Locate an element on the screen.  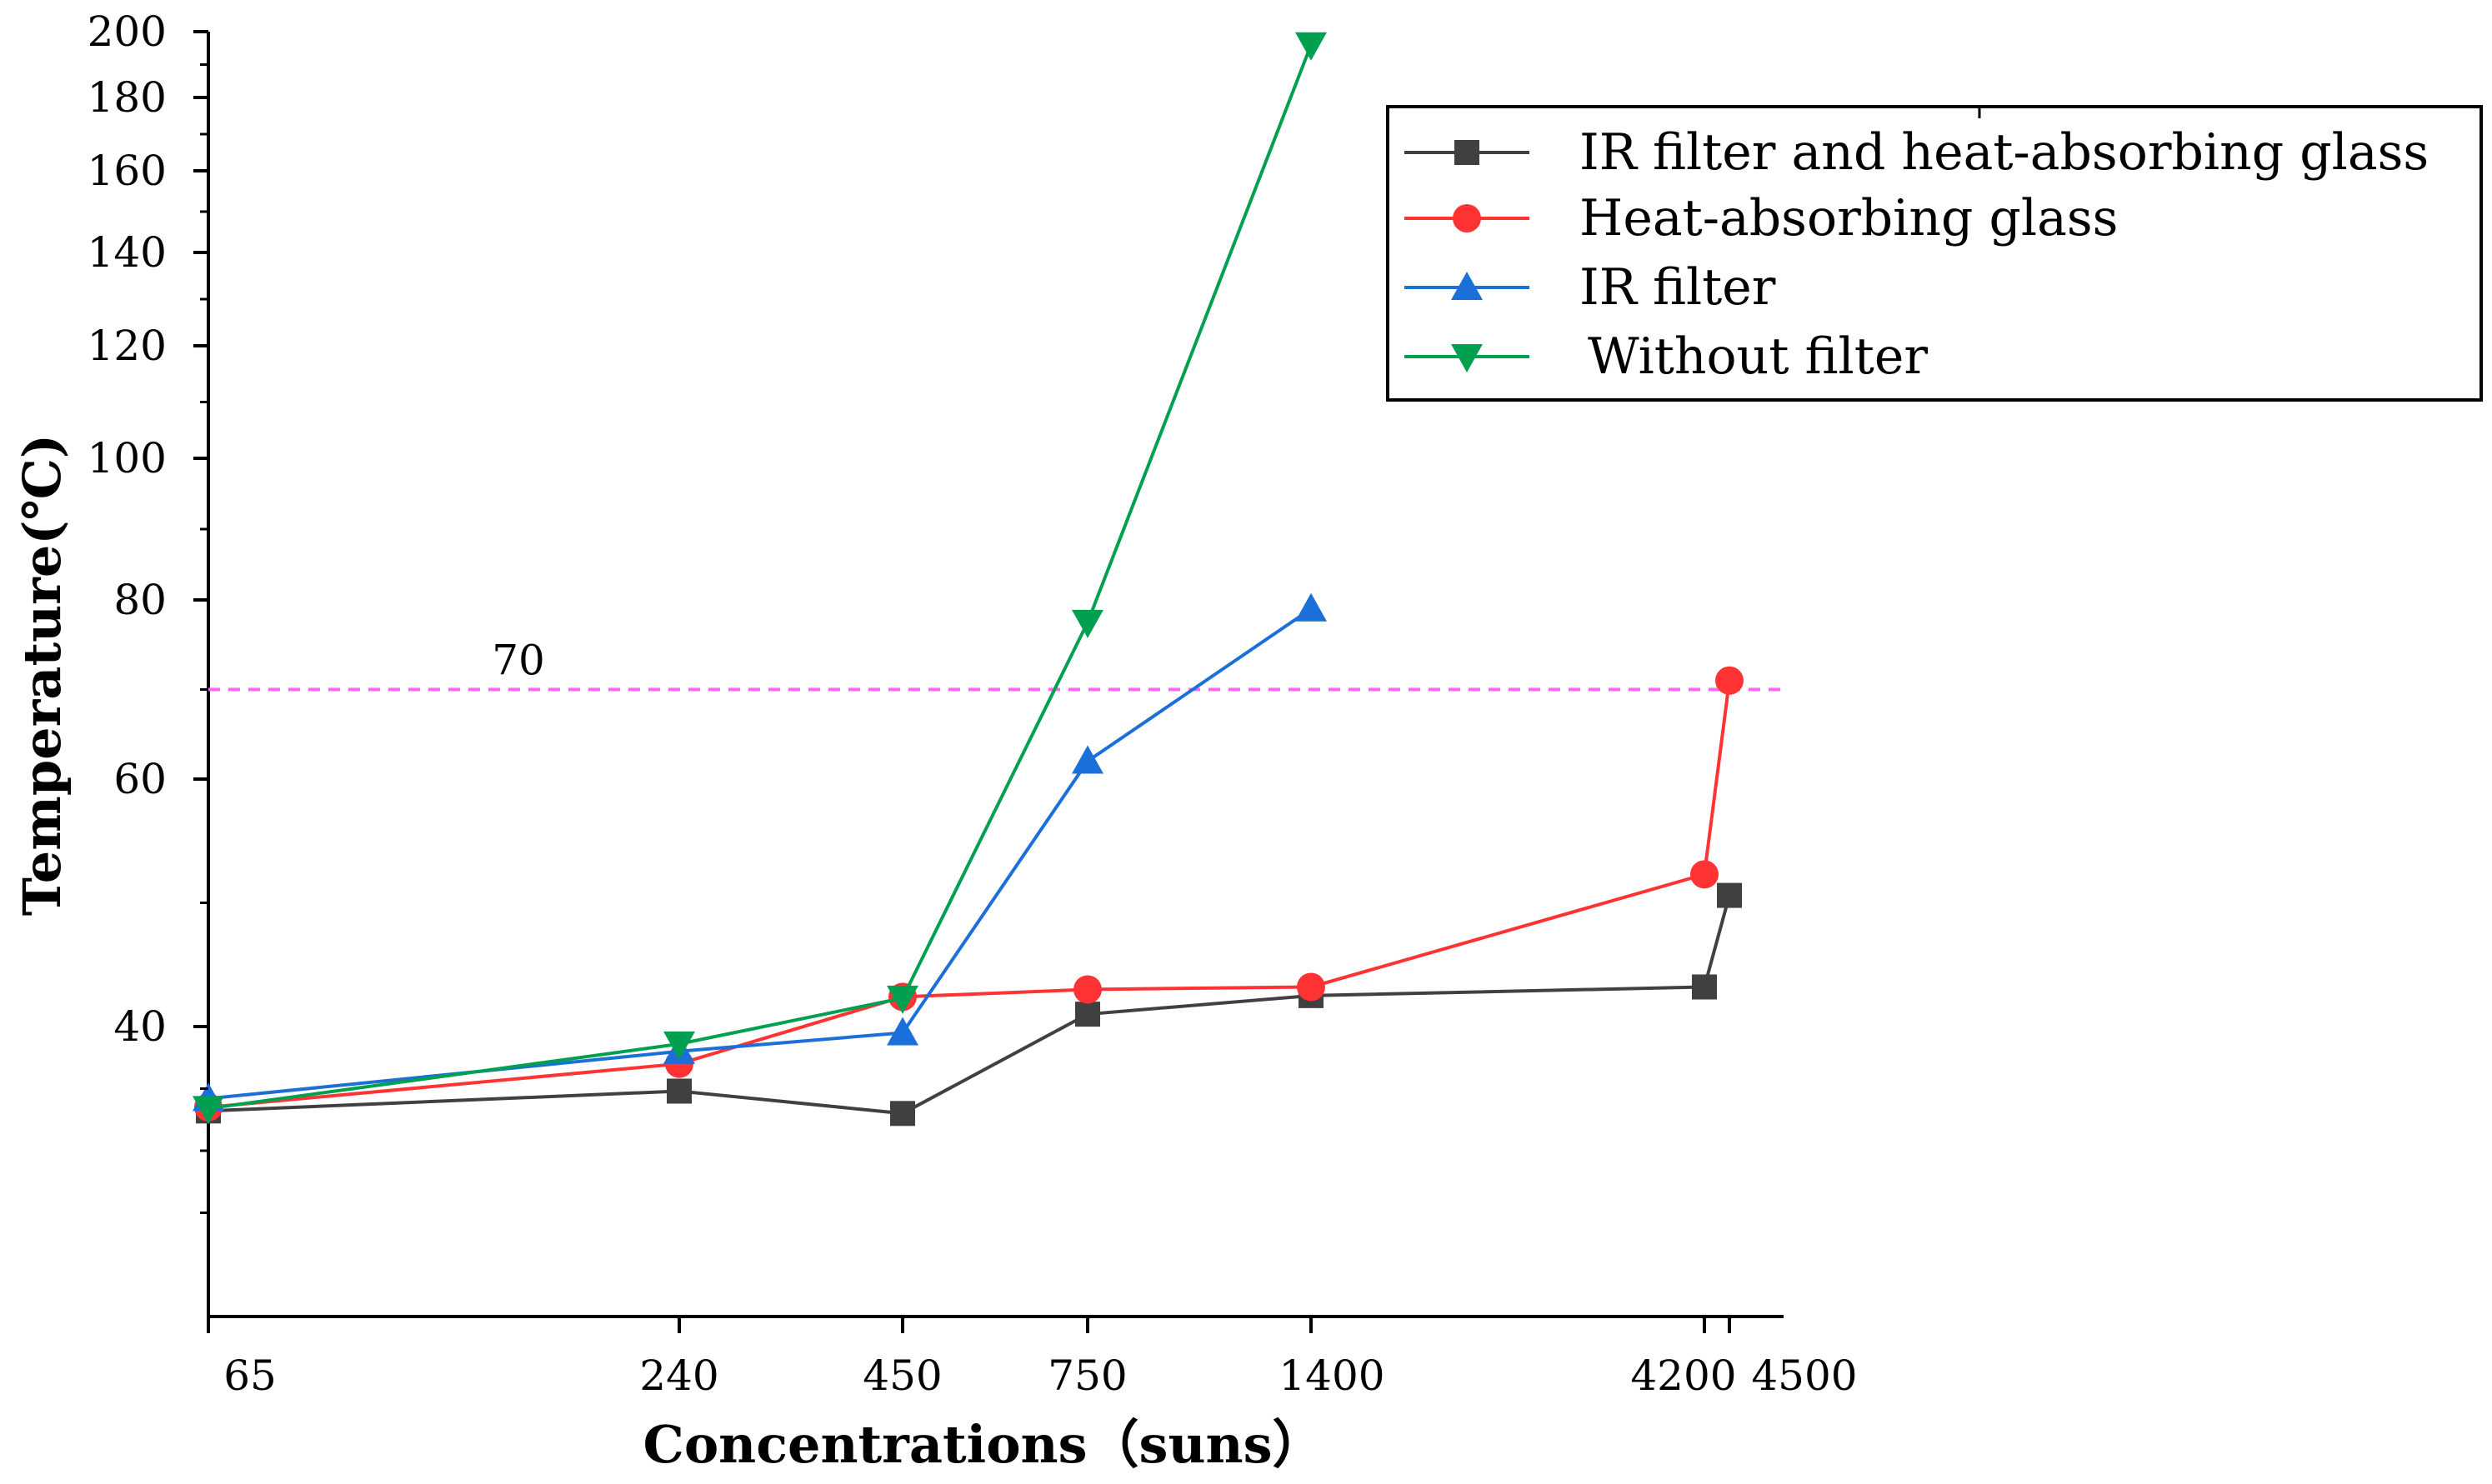
x-axis-title: Concentrations（suns） is located at coordinates (983, 1444).